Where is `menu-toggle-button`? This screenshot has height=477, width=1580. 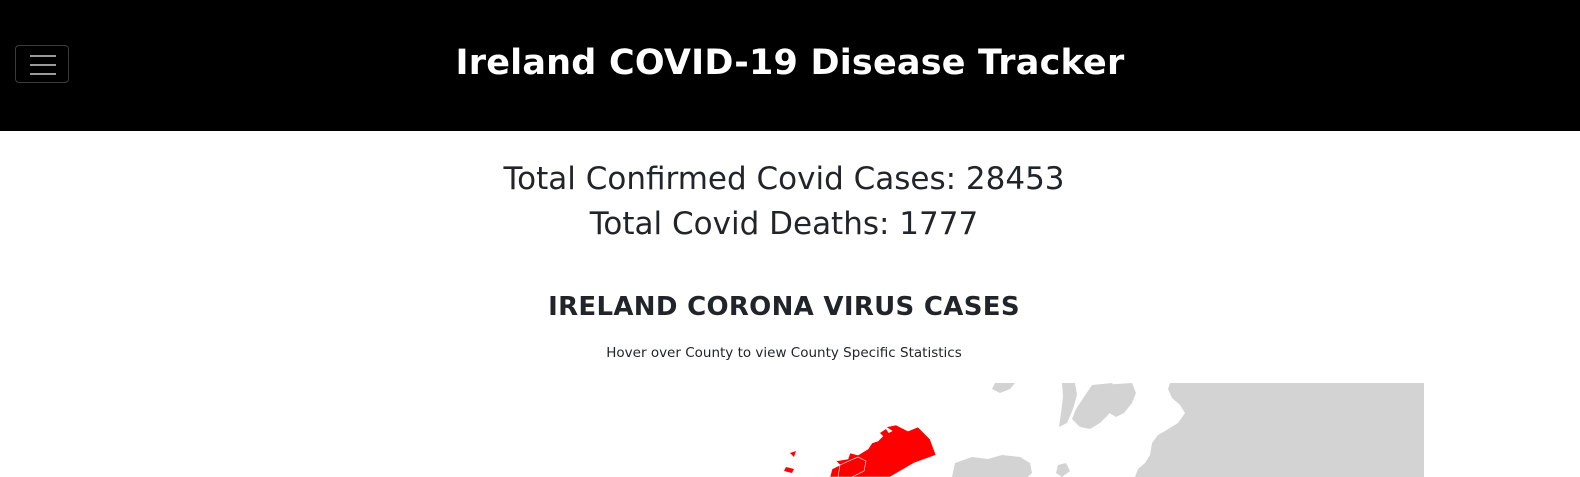
menu-toggle-button is located at coordinates (42, 64).